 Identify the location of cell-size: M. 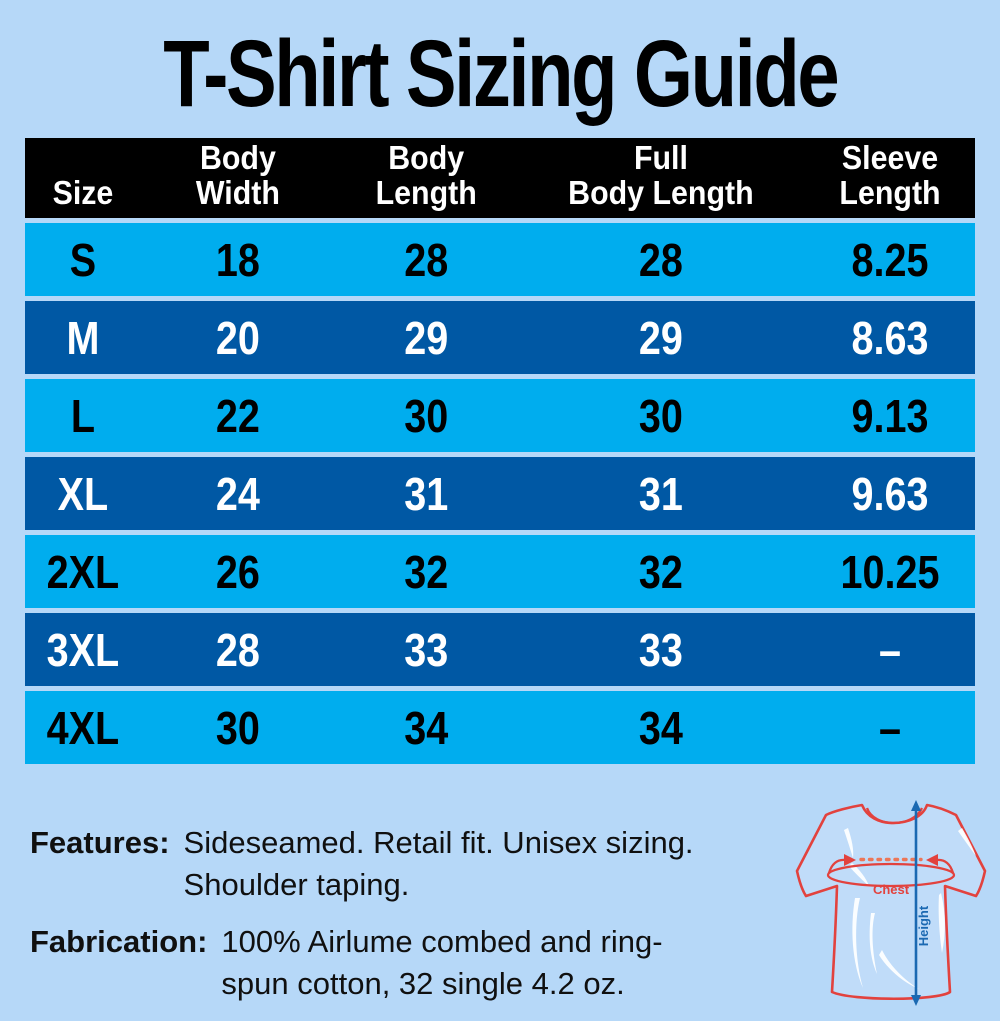
(83, 337).